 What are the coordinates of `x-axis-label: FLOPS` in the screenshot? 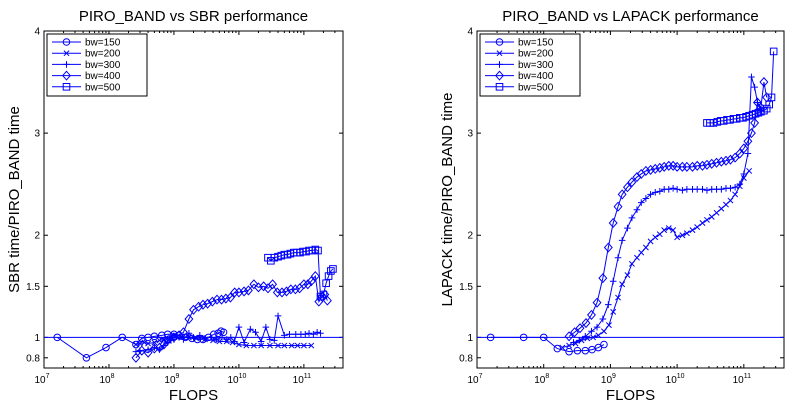 It's located at (630, 395).